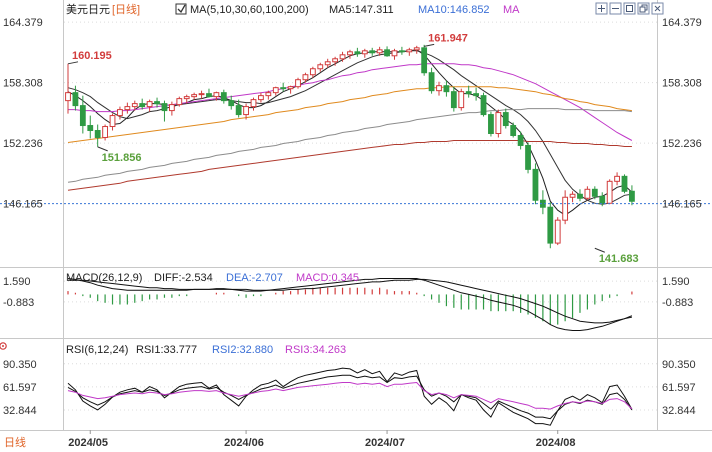 Image resolution: width=712 pixels, height=452 pixels. I want to click on indicator-settings-icon, so click(3, 346).